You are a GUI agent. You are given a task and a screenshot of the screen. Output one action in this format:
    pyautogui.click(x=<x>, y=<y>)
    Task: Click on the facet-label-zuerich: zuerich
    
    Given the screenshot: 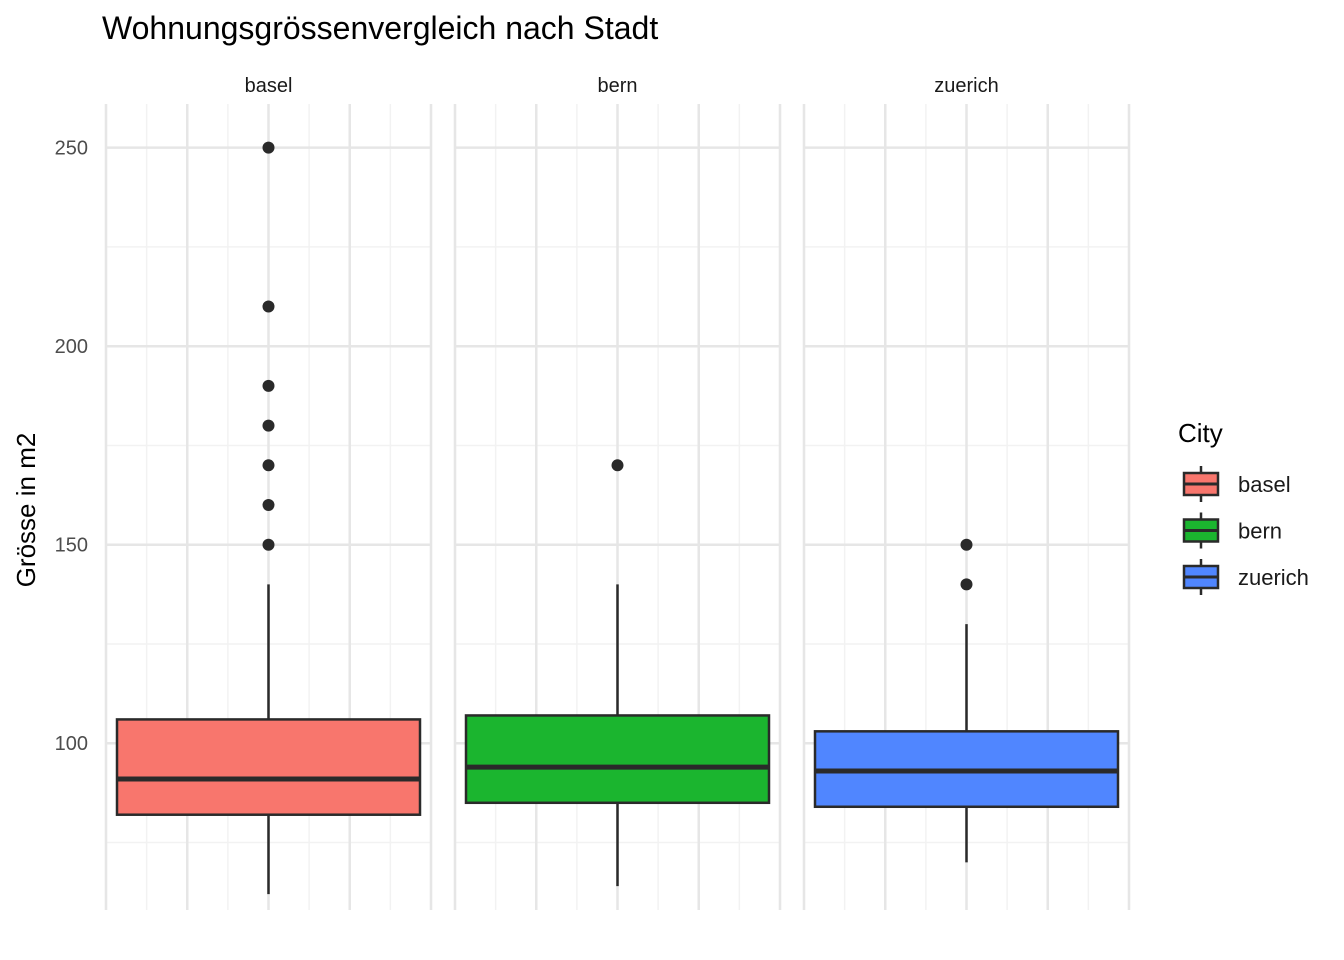 What is the action you would take?
    pyautogui.click(x=966, y=86)
    